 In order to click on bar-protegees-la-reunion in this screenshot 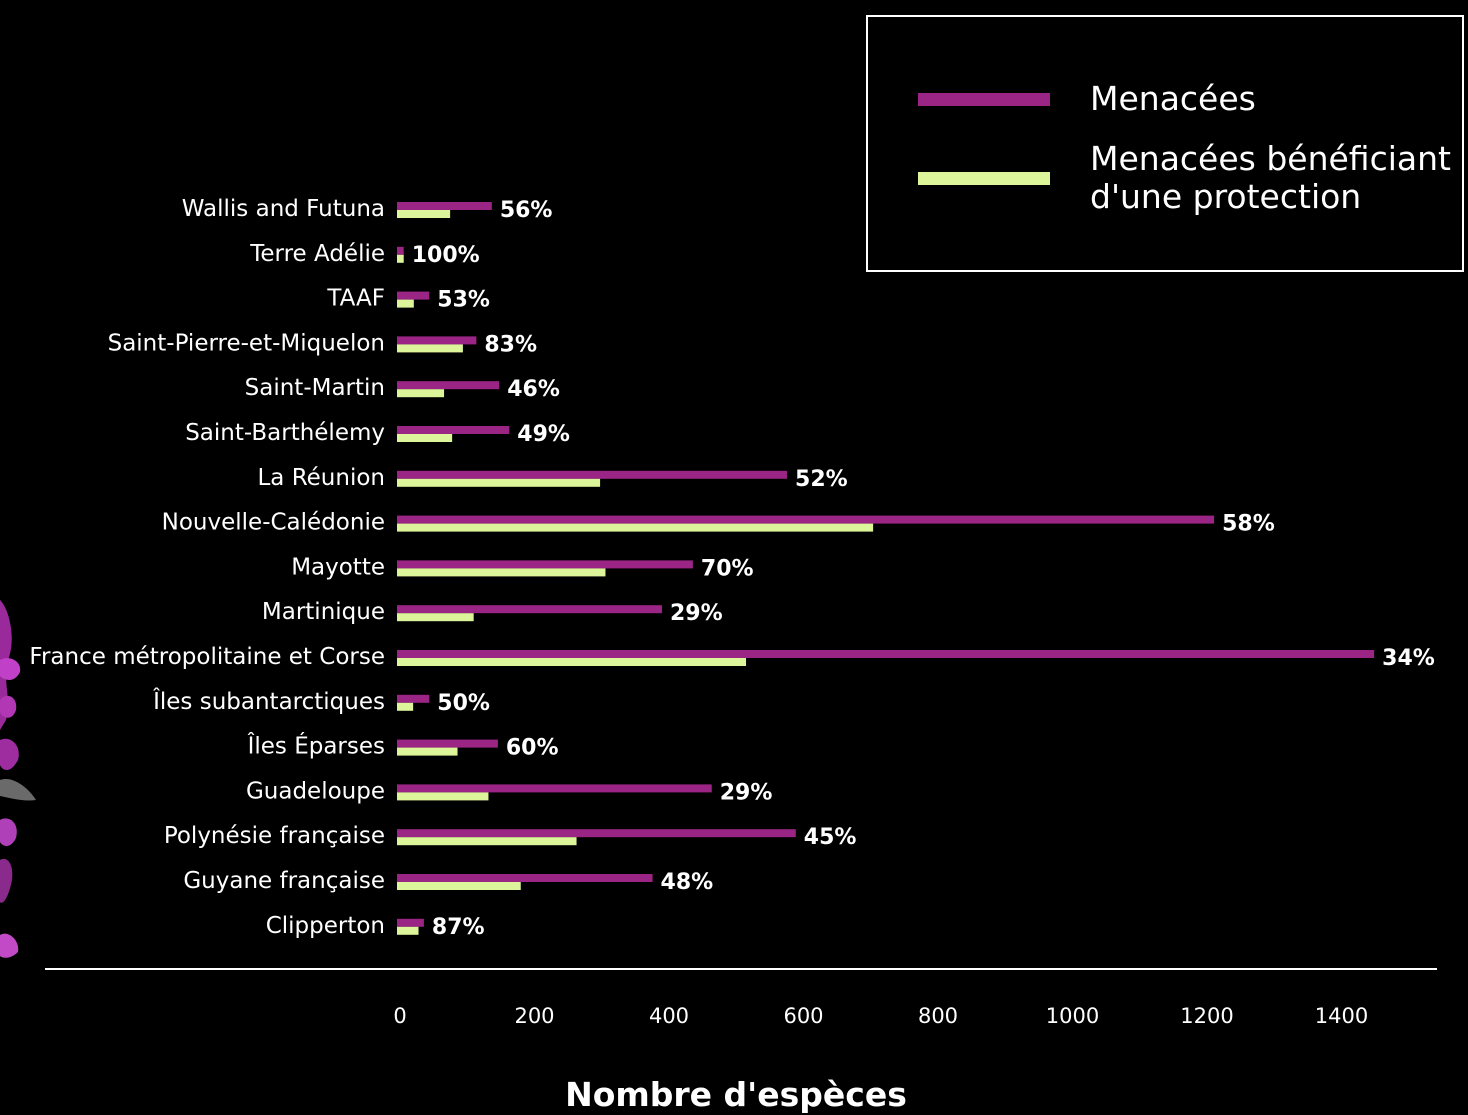, I will do `click(499, 482)`.